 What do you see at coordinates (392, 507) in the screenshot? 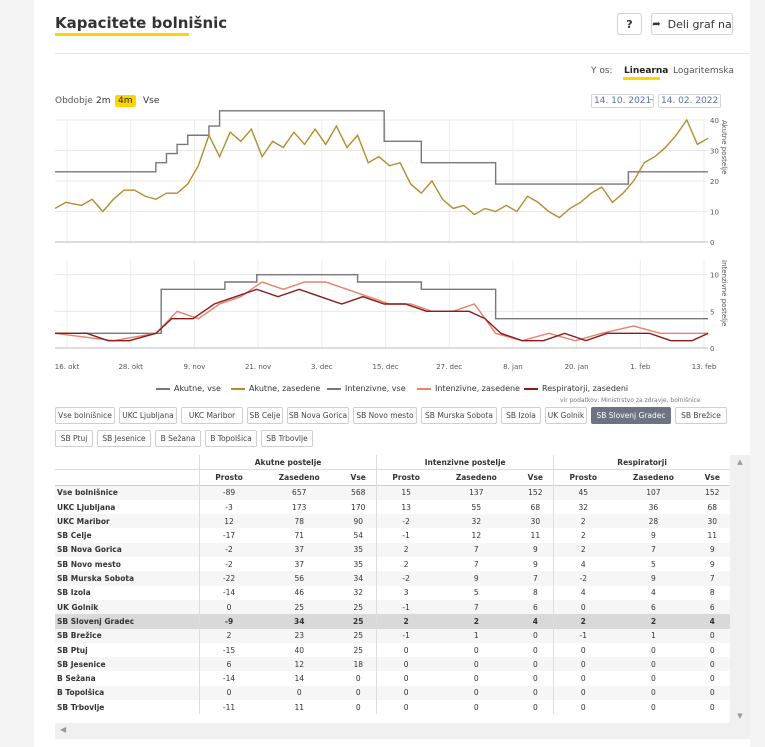
I see `table-row: UKC Ljubljana -3 173 170 13 55 68 32 36 68` at bounding box center [392, 507].